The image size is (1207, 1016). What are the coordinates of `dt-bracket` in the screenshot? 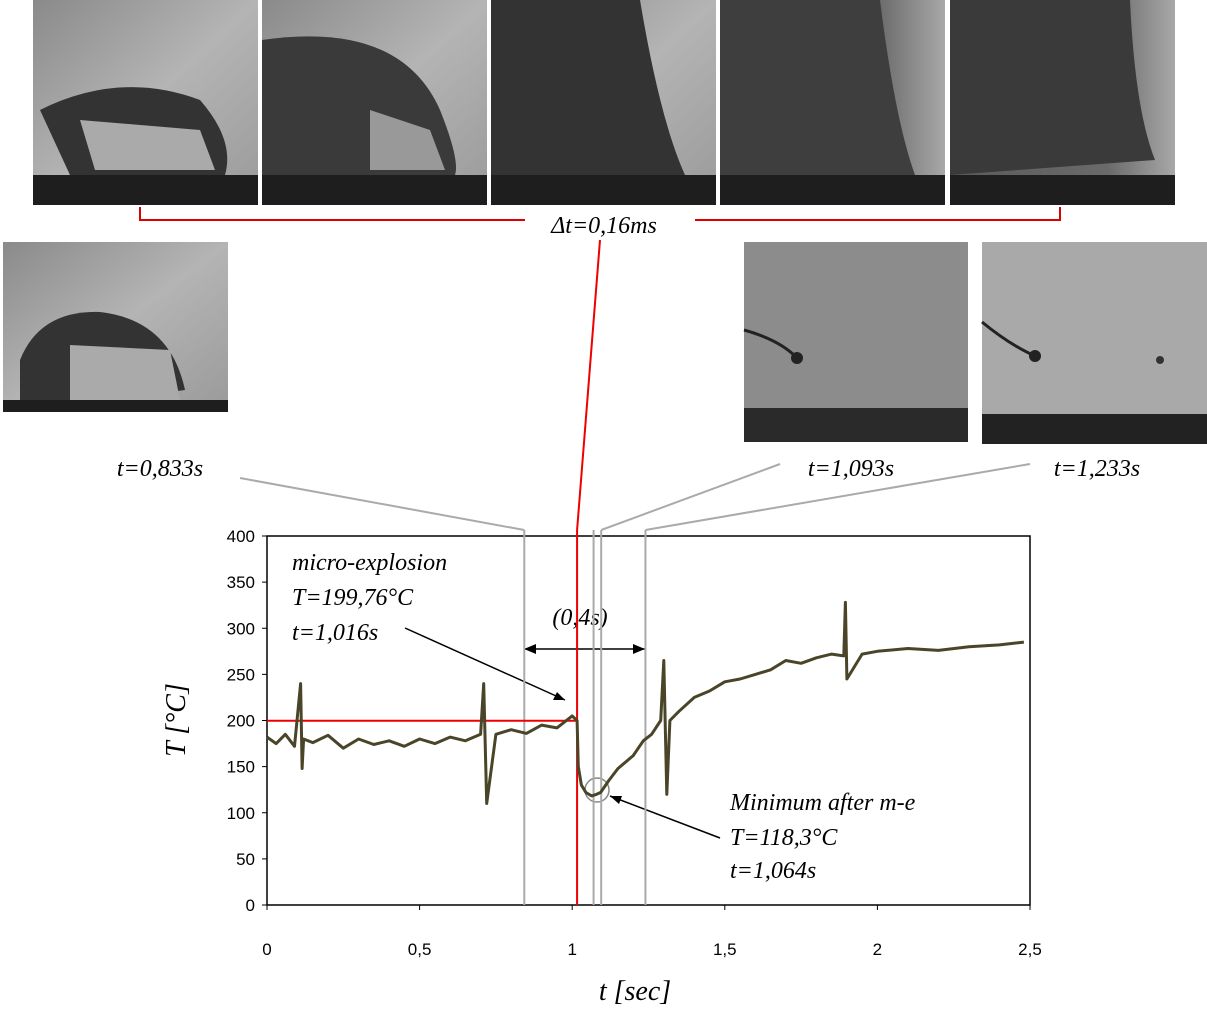 It's located at (600, 214).